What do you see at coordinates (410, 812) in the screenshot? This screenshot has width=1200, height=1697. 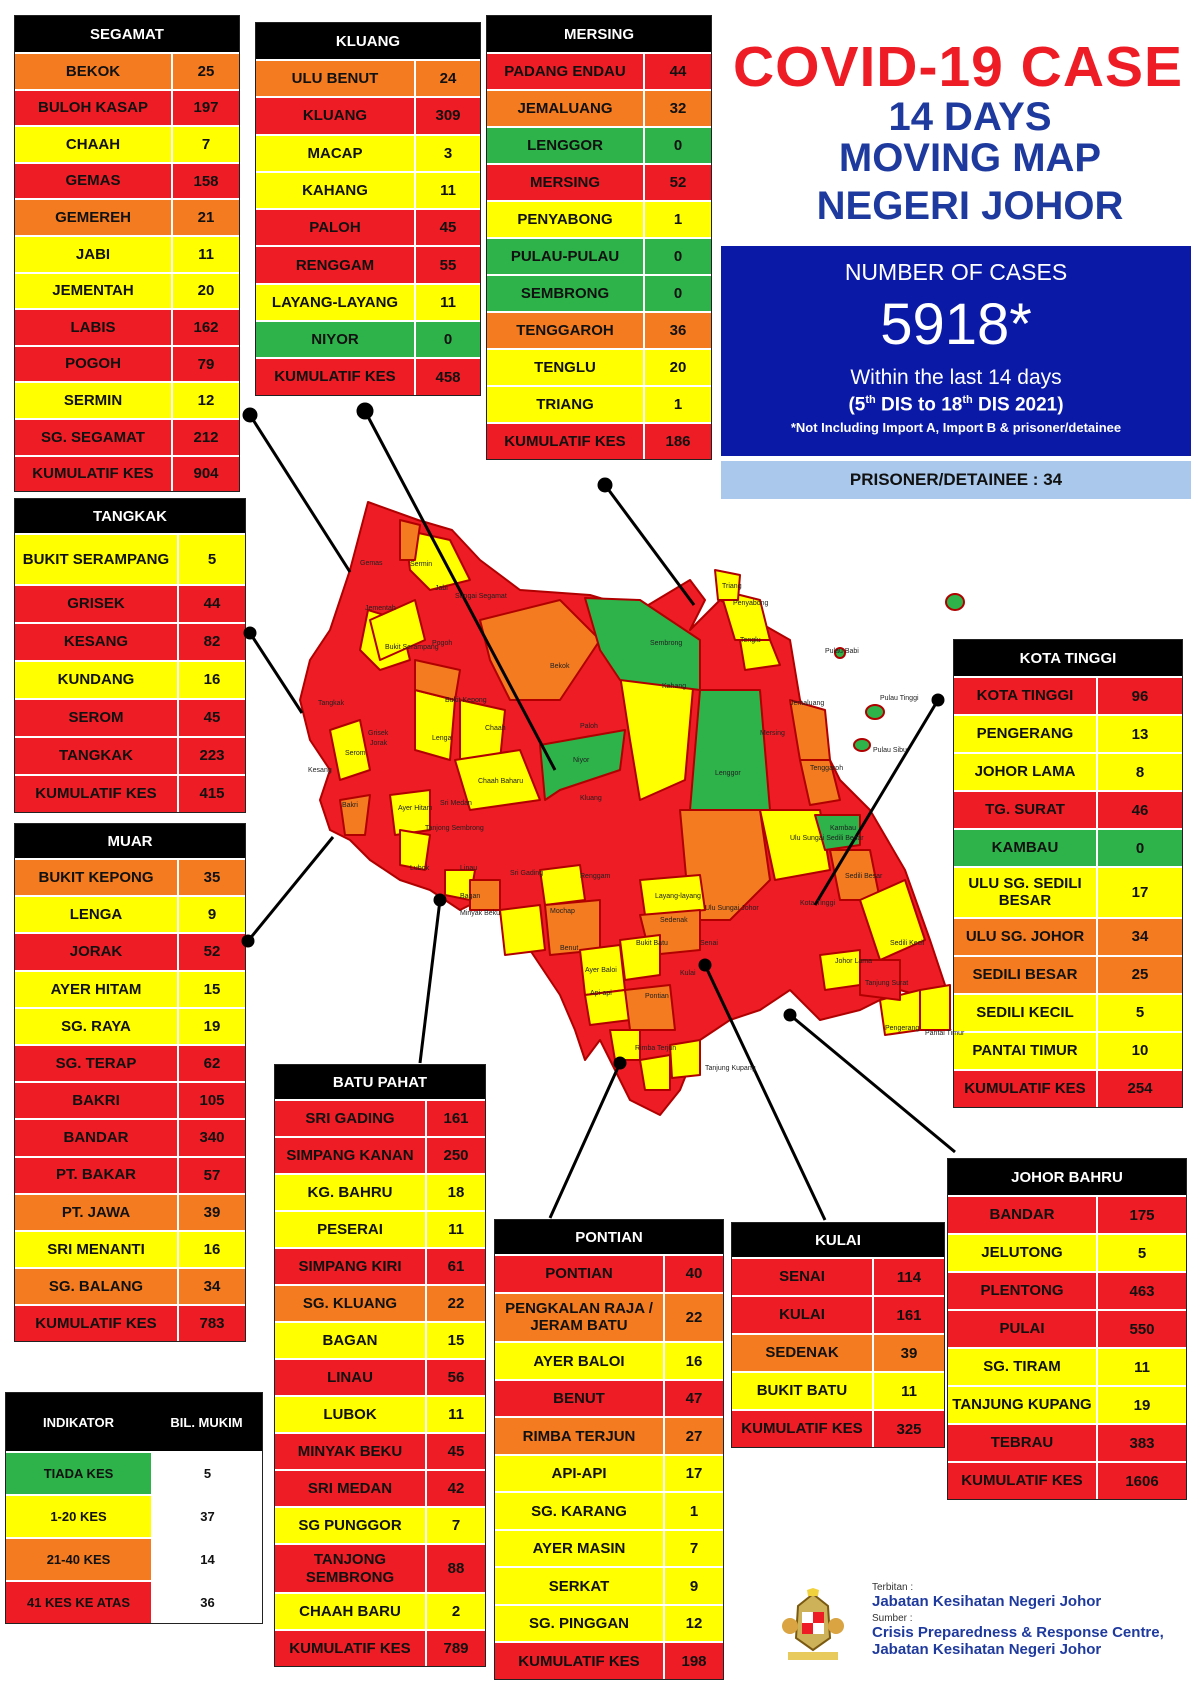 I see `map-ayer-hitam` at bounding box center [410, 812].